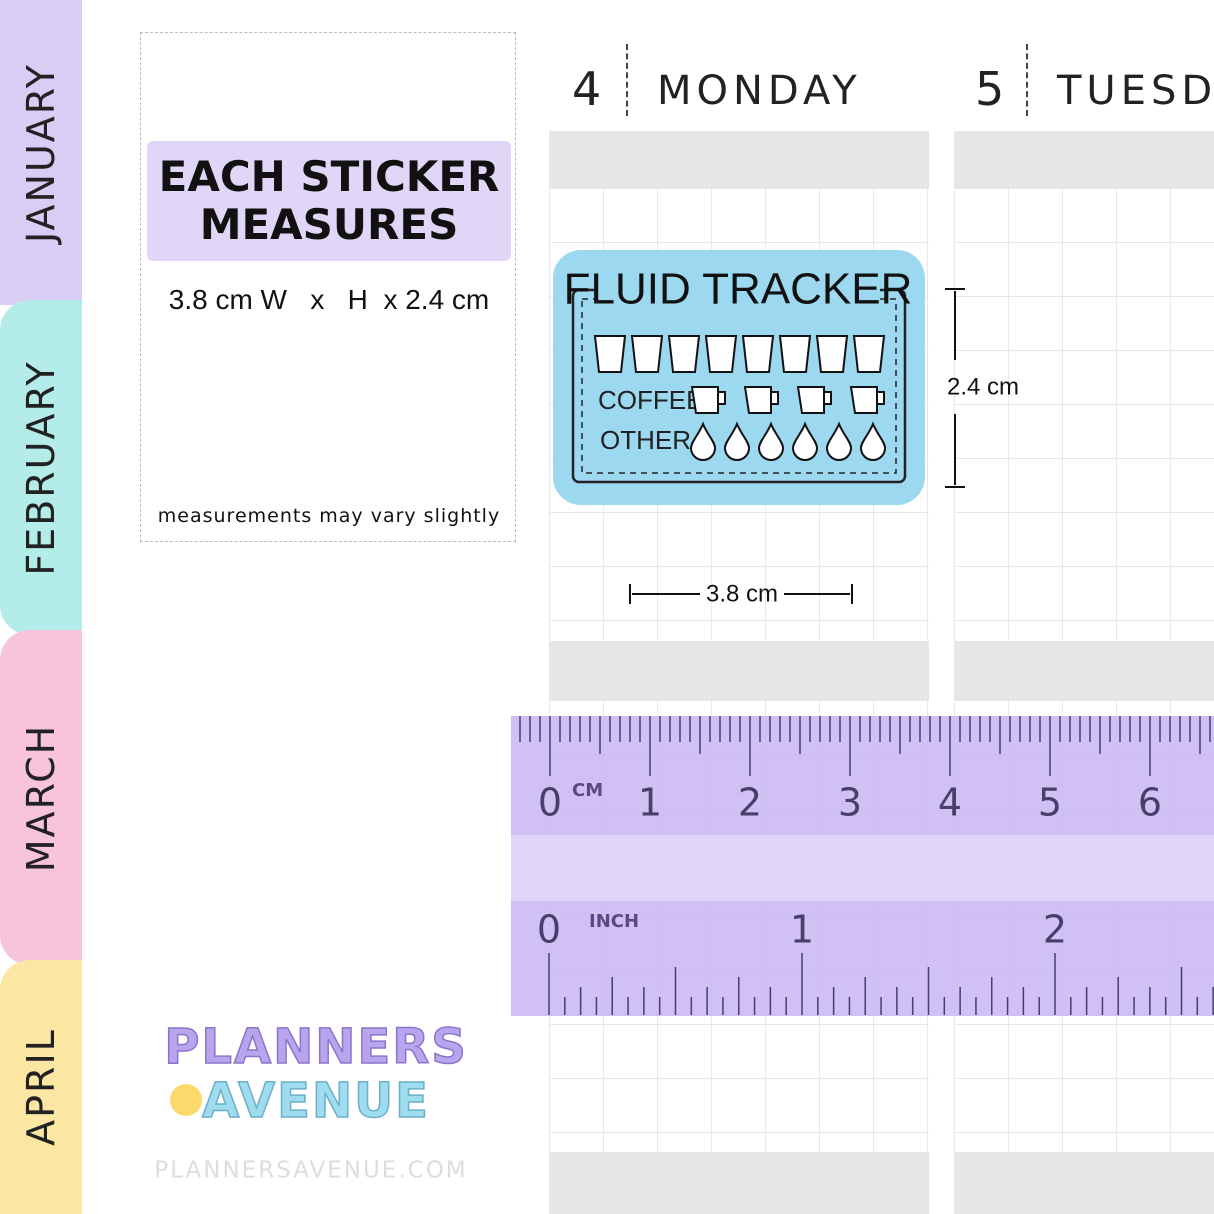 The image size is (1214, 1214). I want to click on day-number: 4, so click(587, 89).